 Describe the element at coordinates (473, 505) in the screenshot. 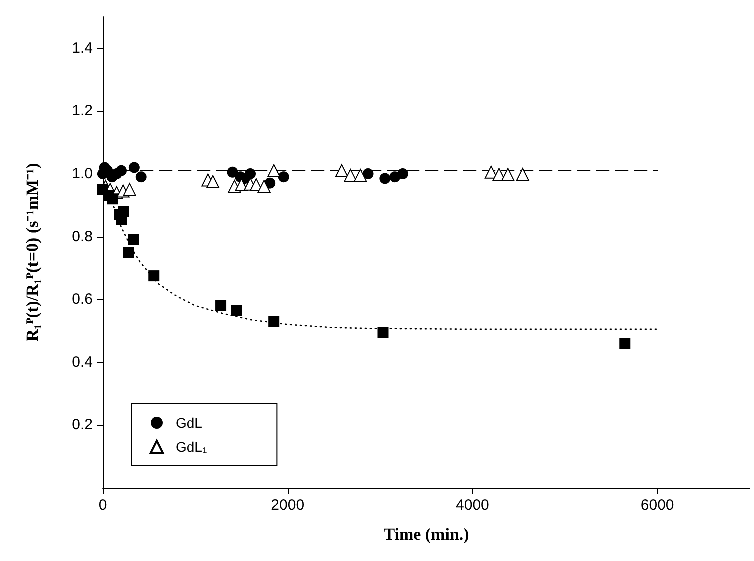

I see `x-tick-label: 4000` at that location.